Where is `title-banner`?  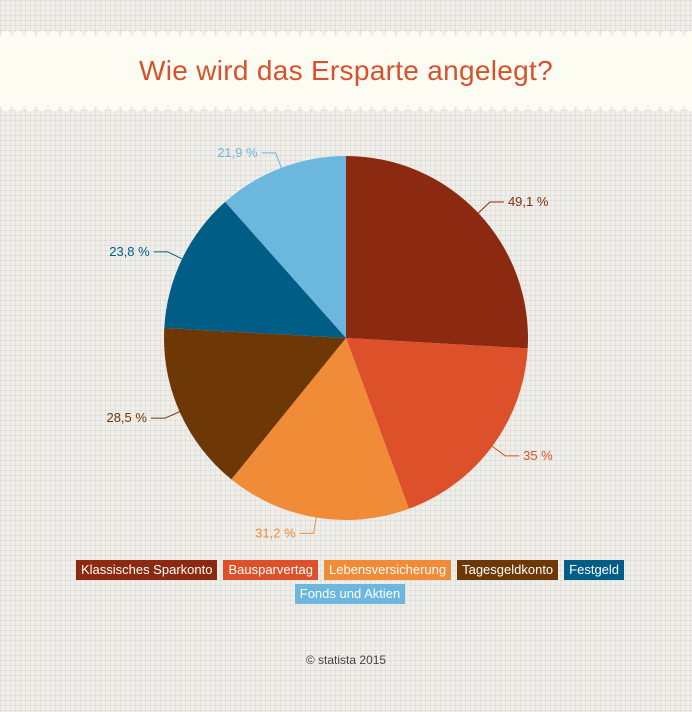
title-banner is located at coordinates (346, 71).